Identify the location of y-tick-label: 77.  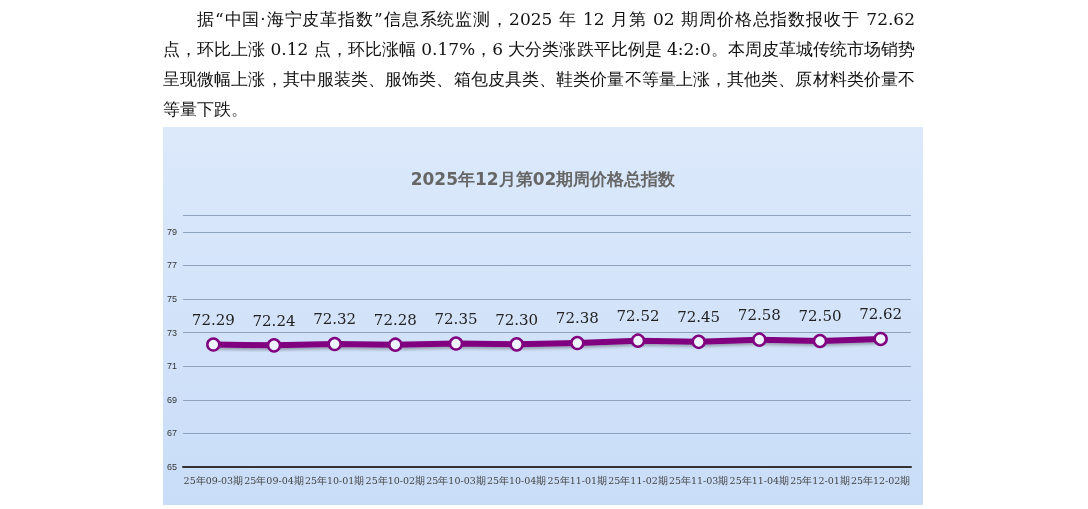
(171, 265).